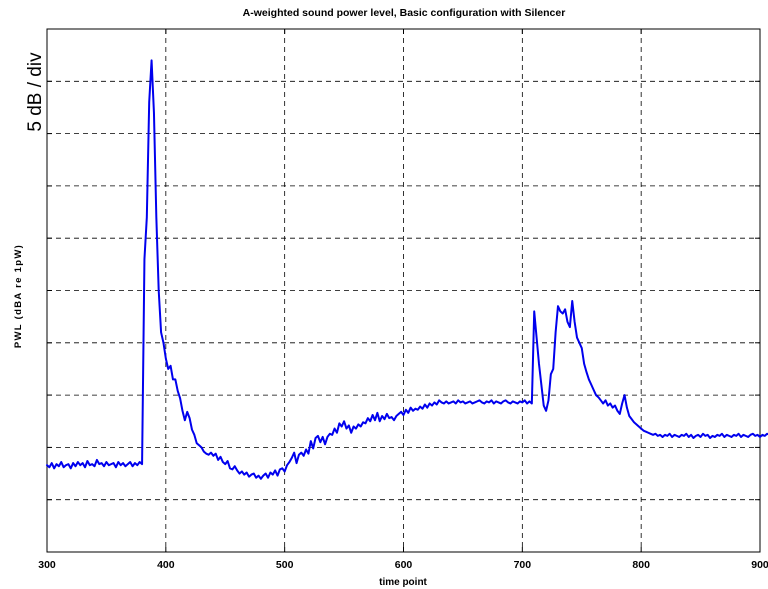  What do you see at coordinates (523, 565) in the screenshot?
I see `x-tick-label: 700` at bounding box center [523, 565].